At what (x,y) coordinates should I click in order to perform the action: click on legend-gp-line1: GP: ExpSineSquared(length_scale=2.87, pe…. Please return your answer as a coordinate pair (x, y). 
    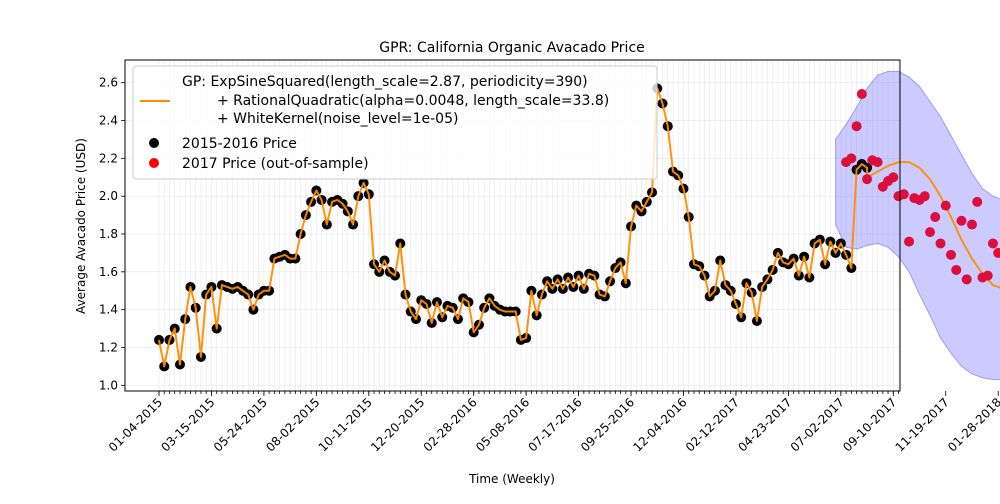
    Looking at the image, I should click on (385, 82).